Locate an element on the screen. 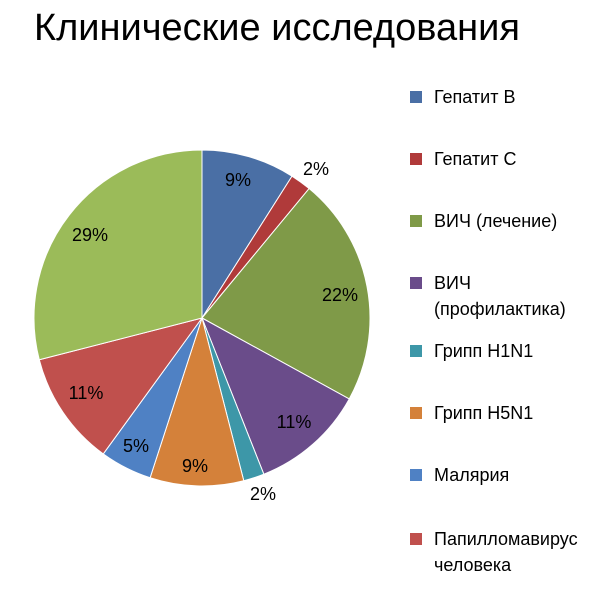 The height and width of the screenshot is (591, 600). legend-label: ВИЧ (профилактика) is located at coordinates (500, 296).